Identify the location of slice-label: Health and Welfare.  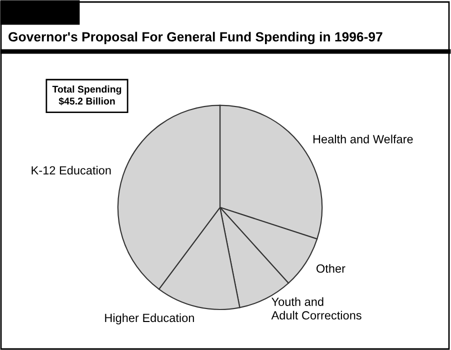
(363, 139).